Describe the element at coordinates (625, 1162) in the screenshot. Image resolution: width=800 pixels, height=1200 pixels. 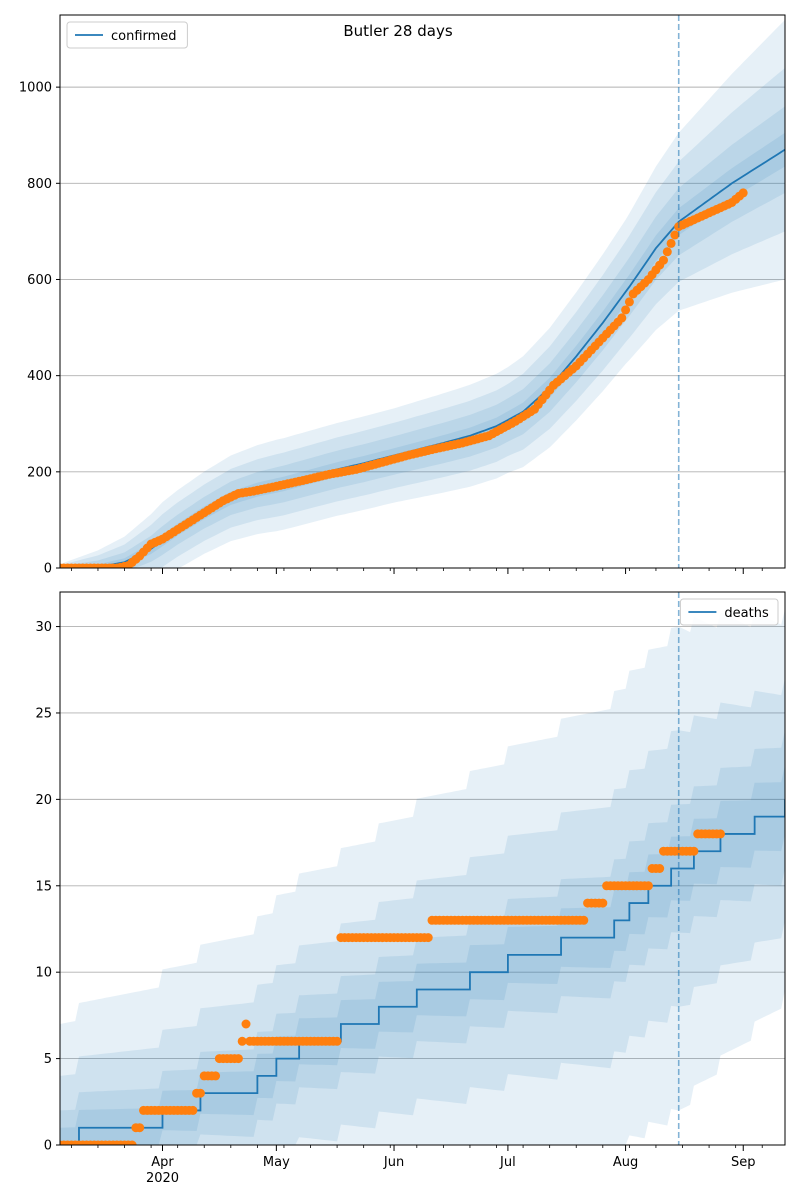
I see `x-tick-label: Aug` at that location.